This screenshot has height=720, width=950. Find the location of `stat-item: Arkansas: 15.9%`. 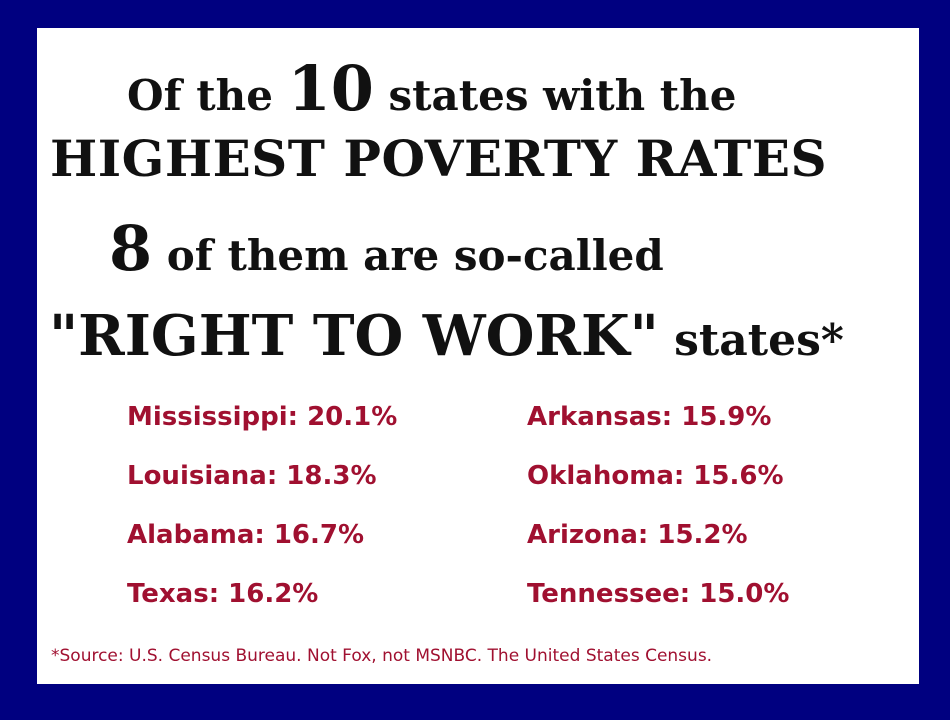

stat-item: Arkansas: 15.9% is located at coordinates (649, 417).